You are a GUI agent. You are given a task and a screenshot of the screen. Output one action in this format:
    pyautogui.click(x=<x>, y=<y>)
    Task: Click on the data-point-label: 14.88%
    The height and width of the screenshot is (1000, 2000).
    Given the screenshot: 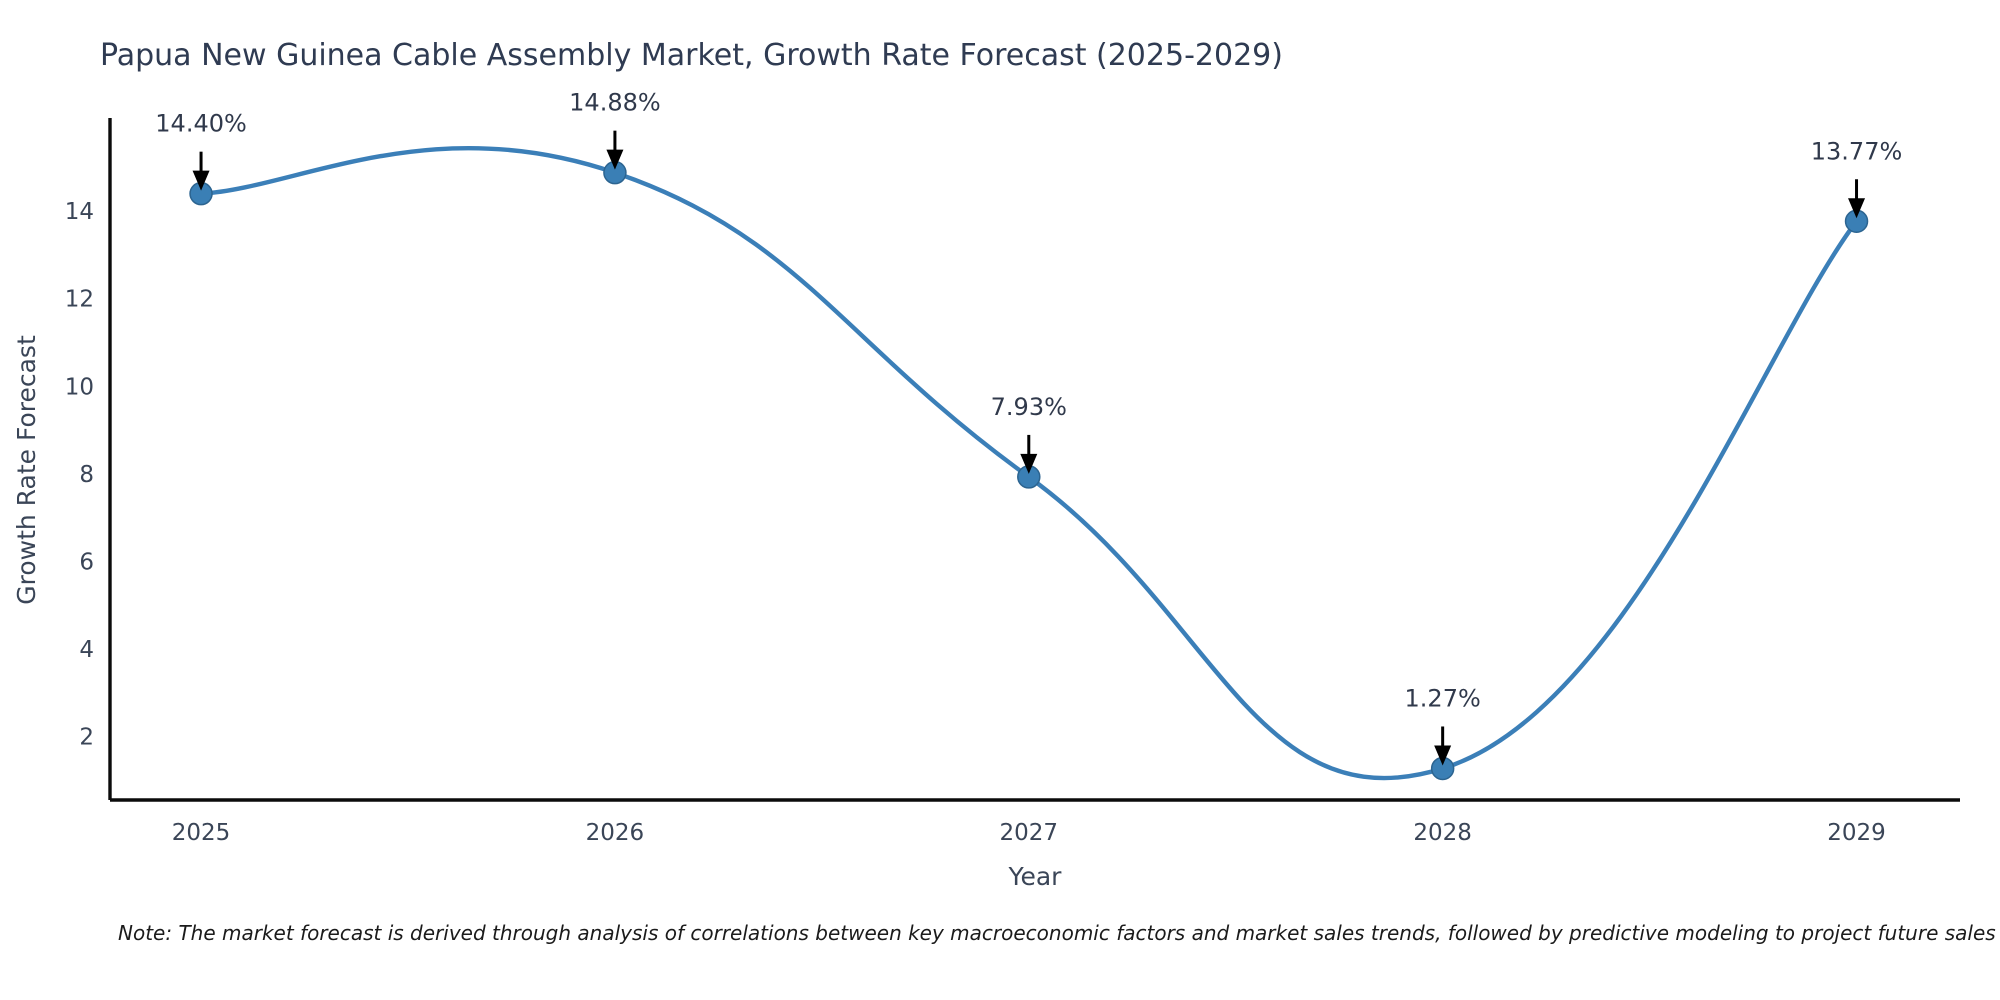 What is the action you would take?
    pyautogui.click(x=615, y=103)
    